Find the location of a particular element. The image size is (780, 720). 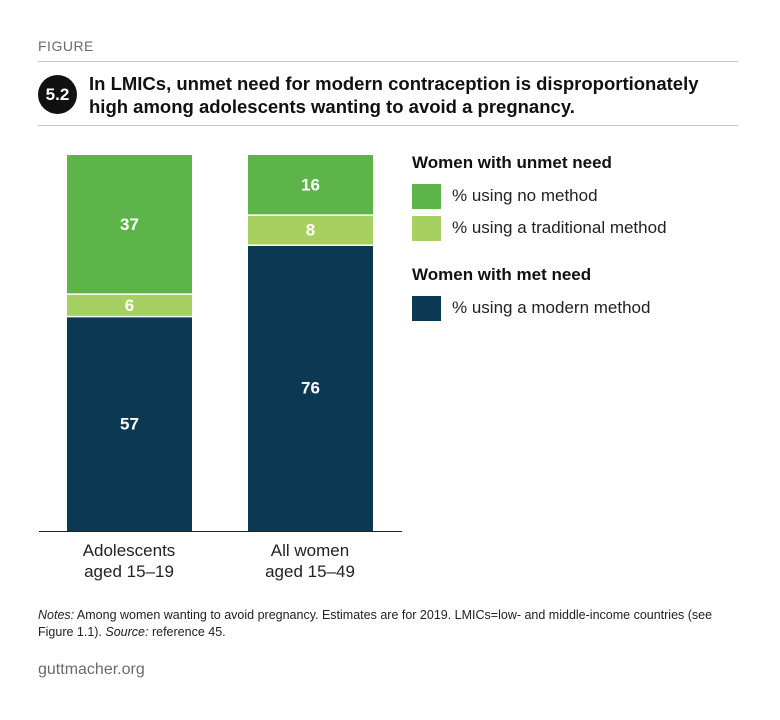

legend-item-no-method: % using no method is located at coordinates (572, 196).